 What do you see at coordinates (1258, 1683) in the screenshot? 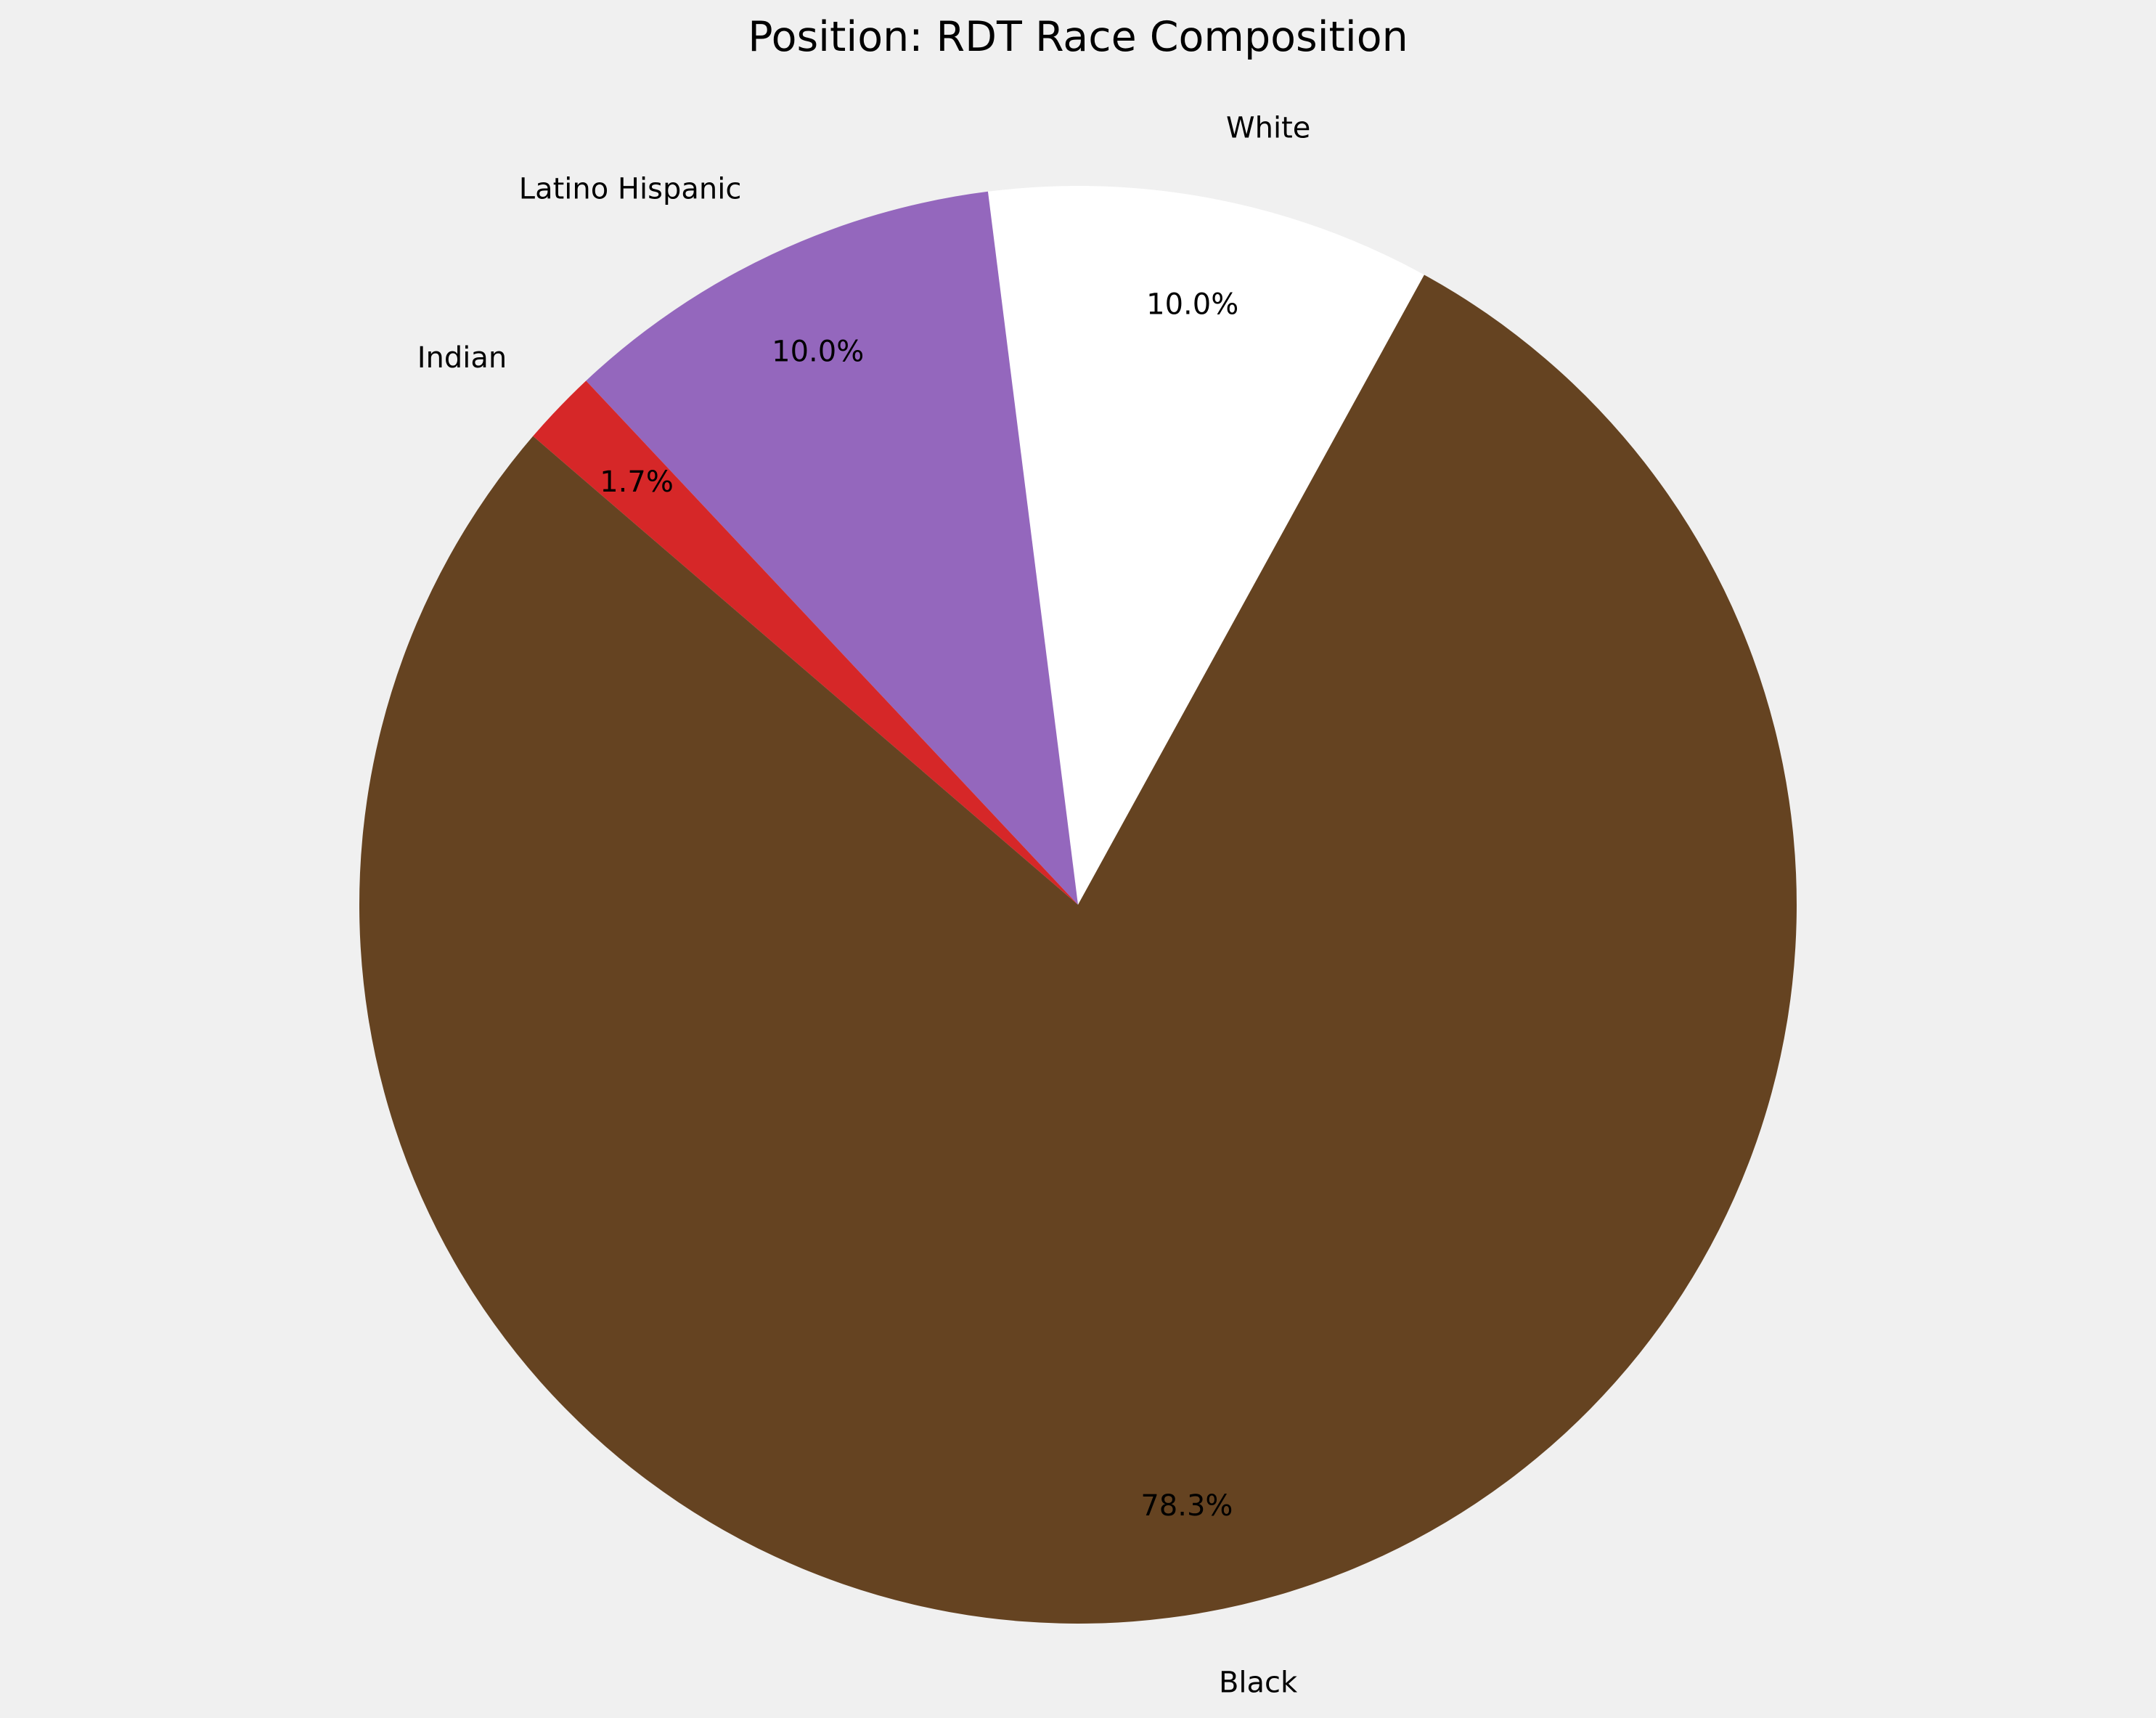
I see `pie-category-label-black: Black` at bounding box center [1258, 1683].